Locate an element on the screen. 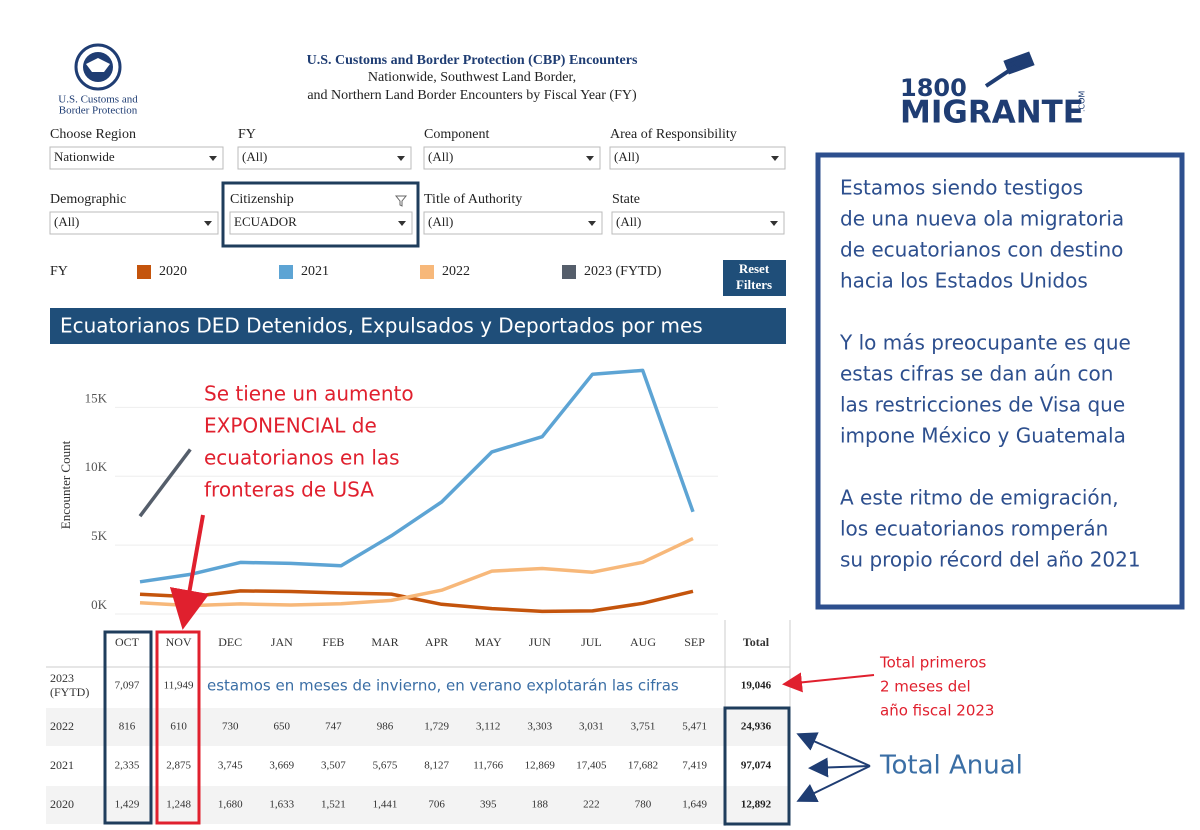 Image resolution: width=1200 pixels, height=830 pixels. y-tick-label: 5K is located at coordinates (99, 535).